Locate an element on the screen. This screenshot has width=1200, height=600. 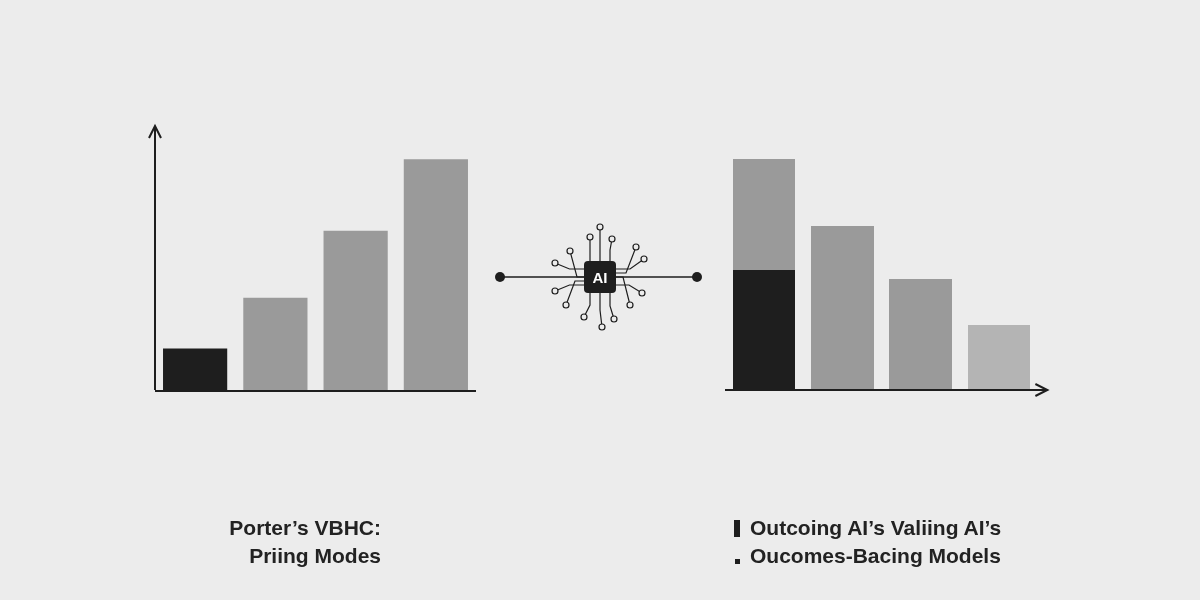
text: Oucomes-Bacing Models is located at coordinates (875, 556).